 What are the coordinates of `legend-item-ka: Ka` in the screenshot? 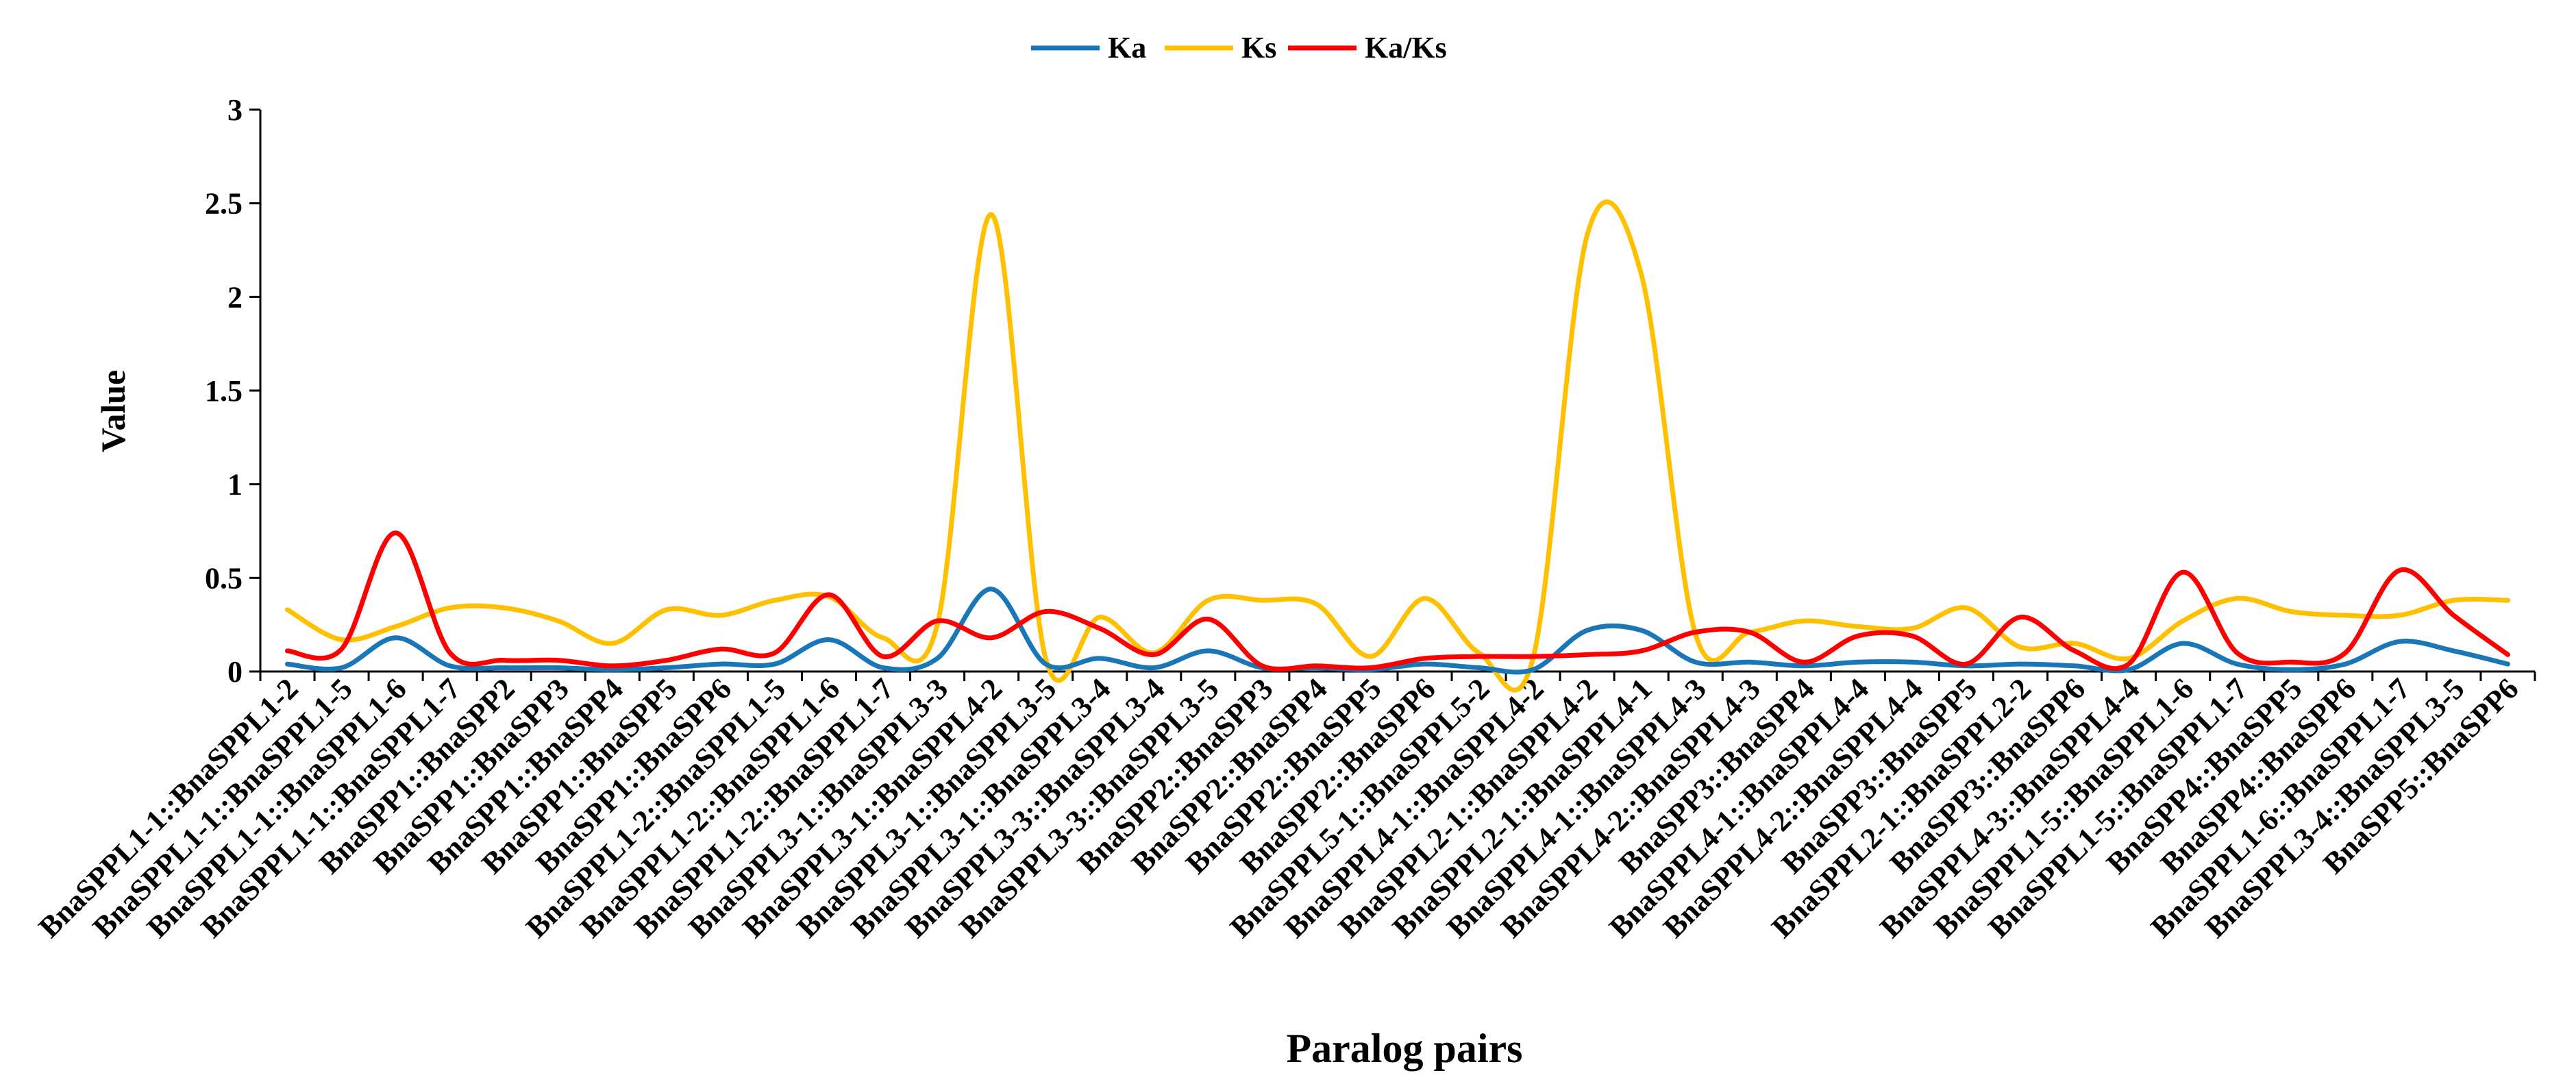 It's located at (1088, 47).